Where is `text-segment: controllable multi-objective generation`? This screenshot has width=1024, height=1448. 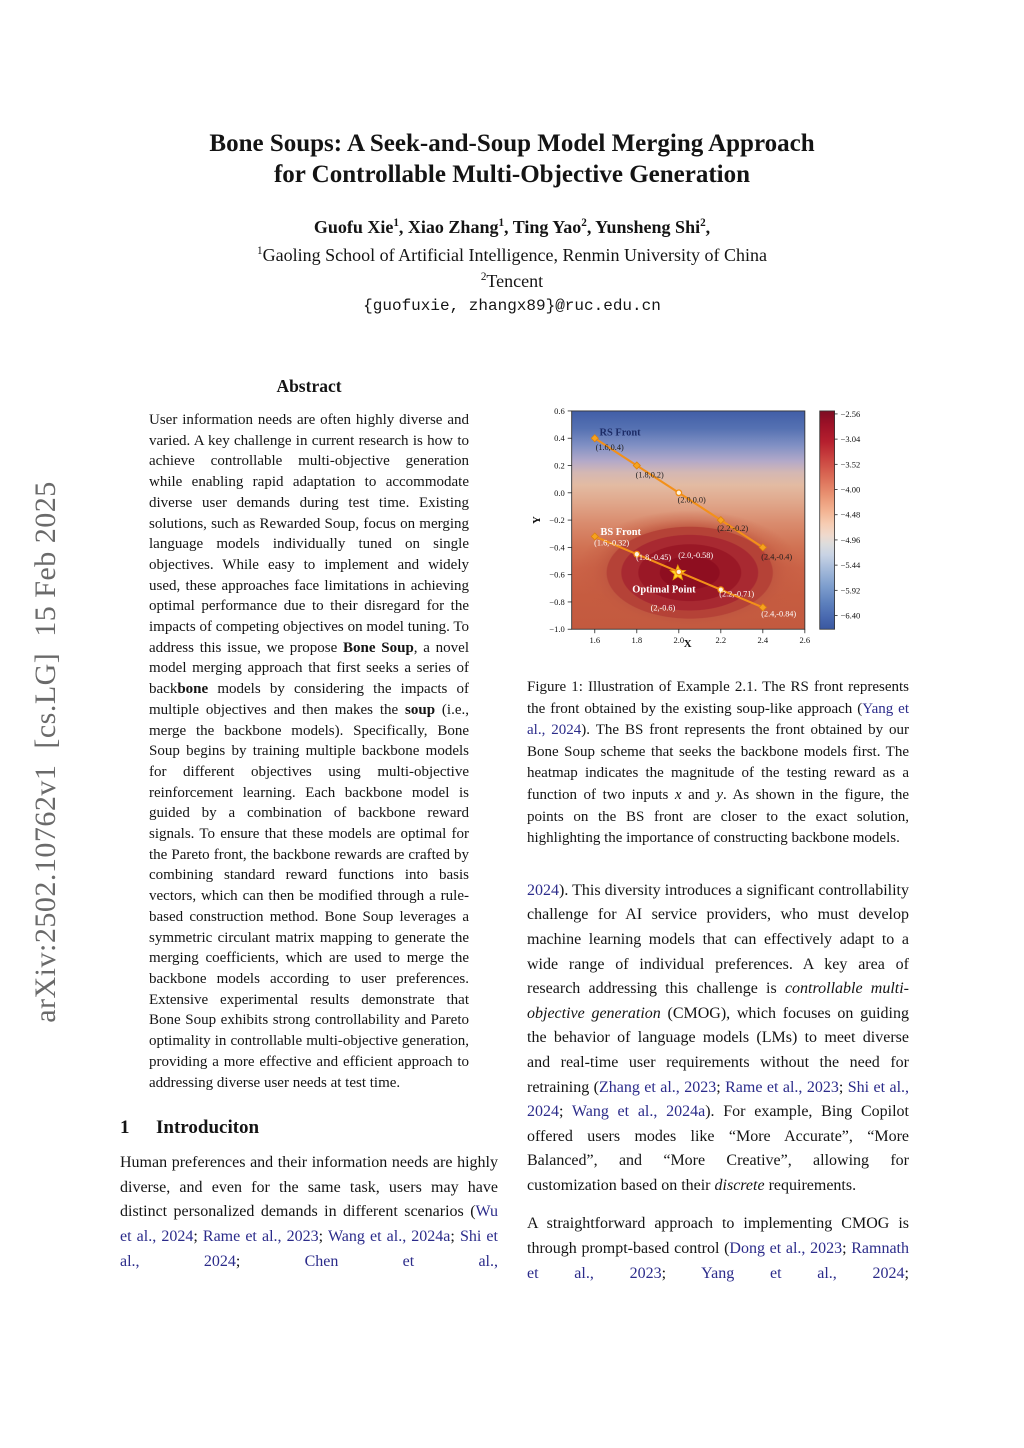
text-segment: controllable multi-objective generation is located at coordinates (718, 1001).